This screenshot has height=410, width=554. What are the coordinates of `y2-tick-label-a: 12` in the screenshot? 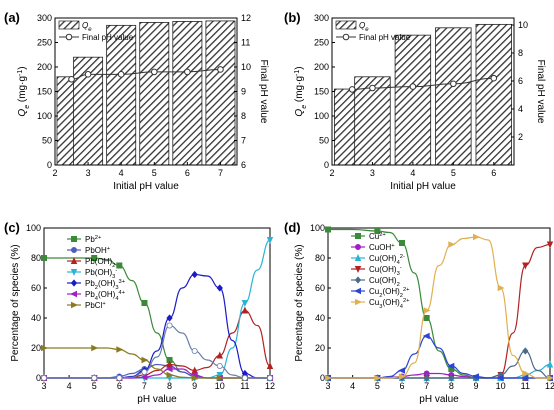 It's located at (246, 18).